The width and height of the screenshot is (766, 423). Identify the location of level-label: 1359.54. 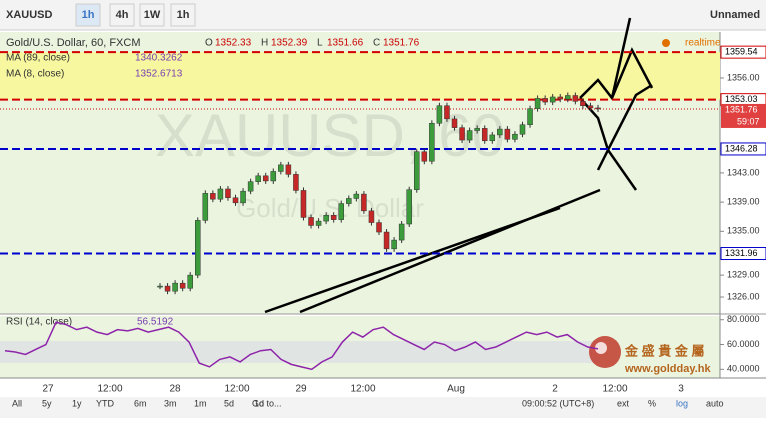
(741, 52).